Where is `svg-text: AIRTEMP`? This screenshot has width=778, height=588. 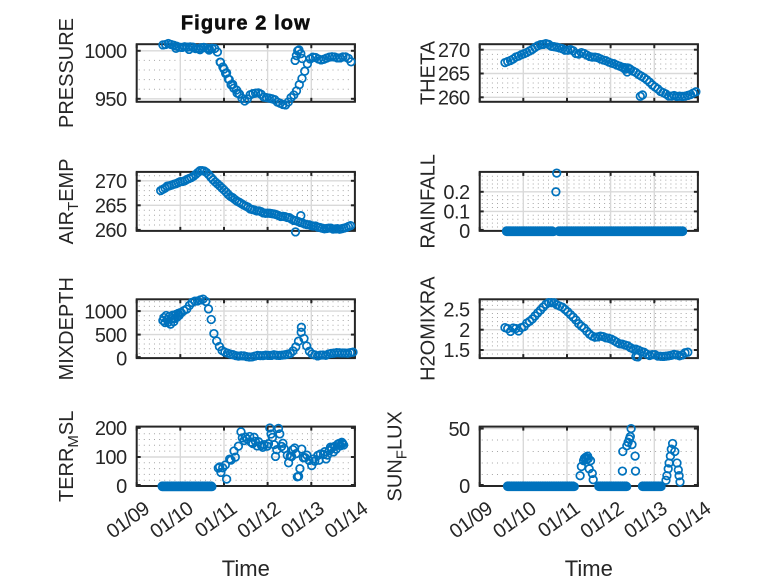 svg-text: AIRTEMP is located at coordinates (69, 201).